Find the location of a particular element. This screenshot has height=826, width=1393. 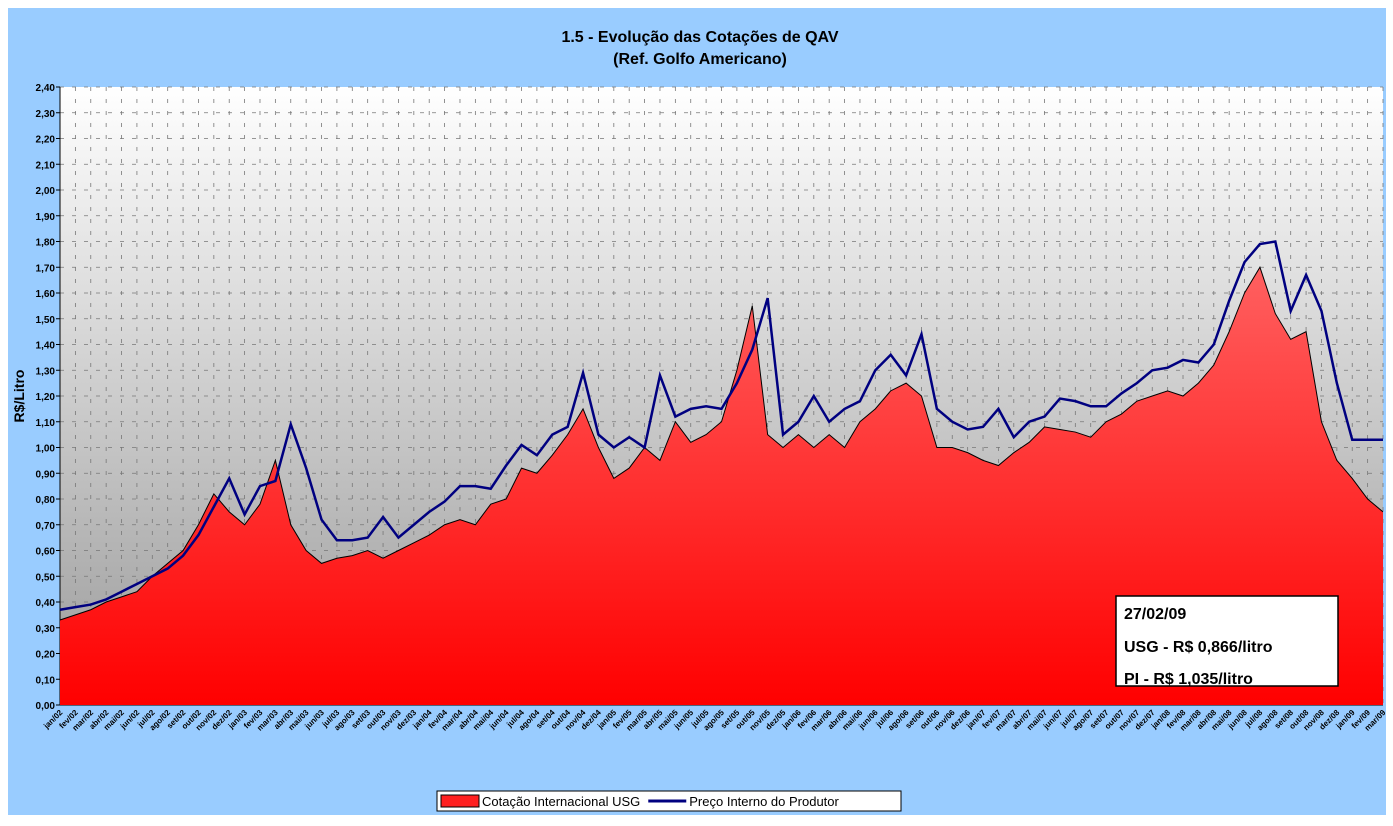

y-tick-label: 1,60 is located at coordinates (46, 294).